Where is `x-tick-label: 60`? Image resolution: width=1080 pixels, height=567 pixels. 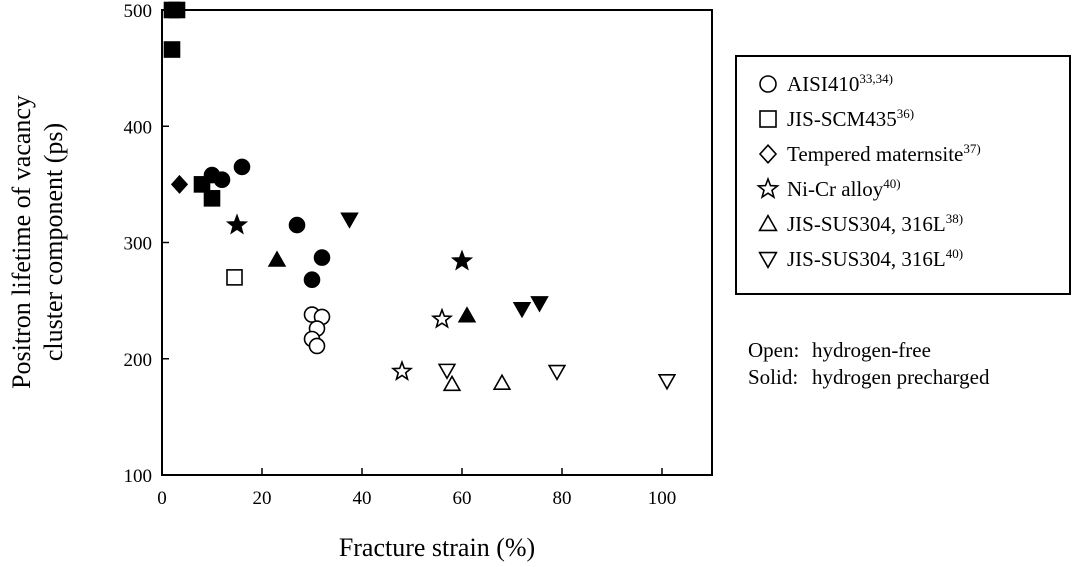
x-tick-label: 60 is located at coordinates (462, 498).